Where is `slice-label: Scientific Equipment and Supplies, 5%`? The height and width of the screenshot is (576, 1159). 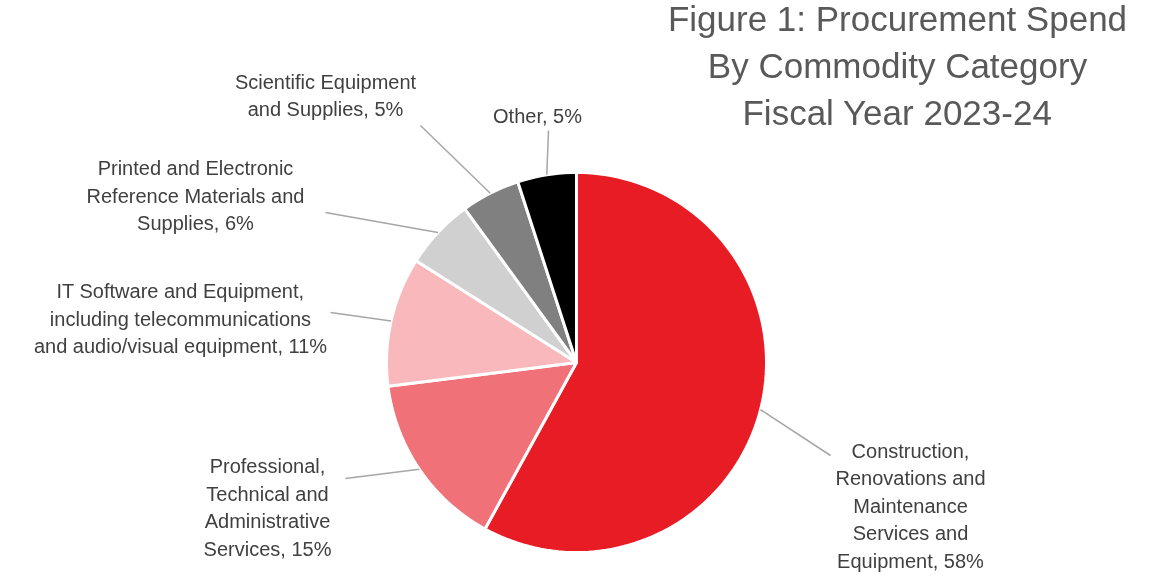 slice-label: Scientific Equipment and Supplies, 5% is located at coordinates (325, 95).